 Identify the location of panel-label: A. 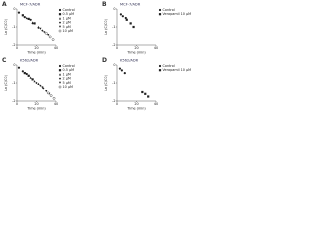
(4, 4).